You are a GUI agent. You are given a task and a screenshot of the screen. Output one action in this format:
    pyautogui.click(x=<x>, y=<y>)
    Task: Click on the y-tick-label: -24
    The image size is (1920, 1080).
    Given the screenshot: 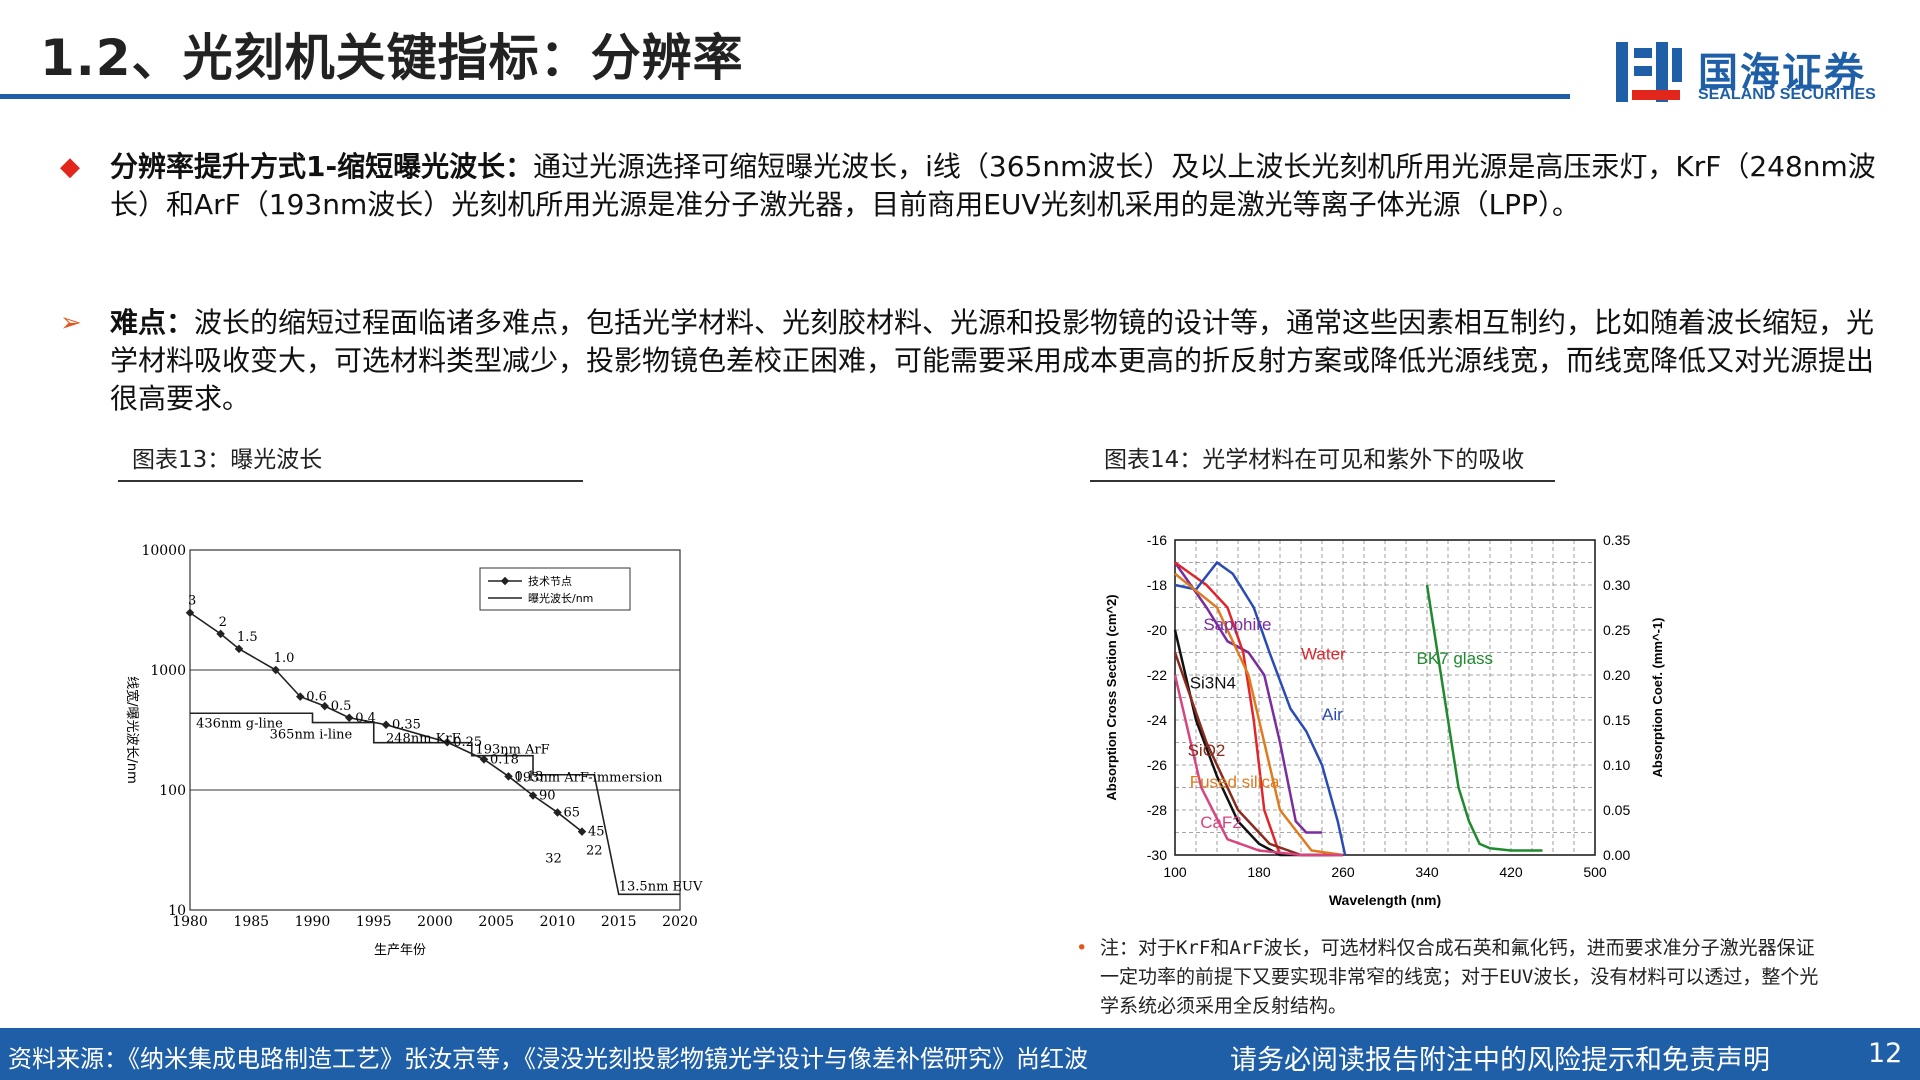 What is the action you would take?
    pyautogui.click(x=1157, y=720)
    